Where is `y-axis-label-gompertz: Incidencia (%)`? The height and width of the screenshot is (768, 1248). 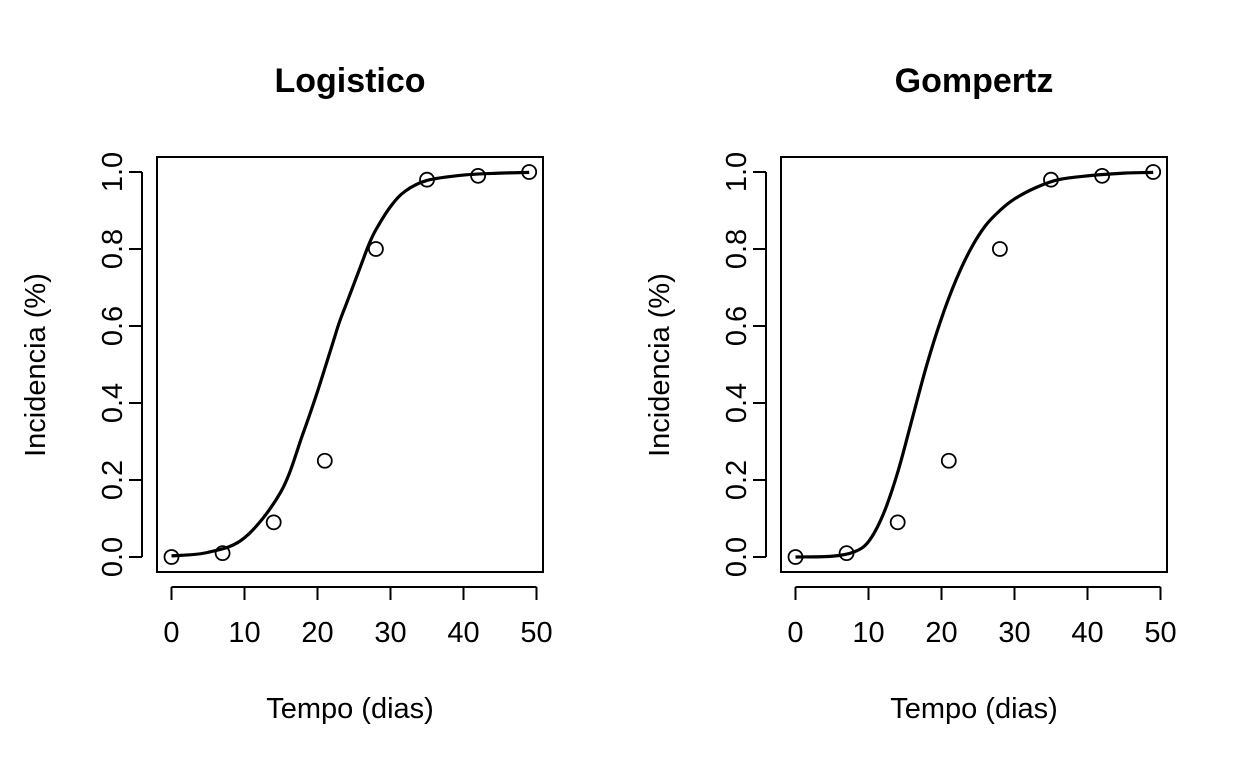 y-axis-label-gompertz: Incidencia (%) is located at coordinates (660, 365).